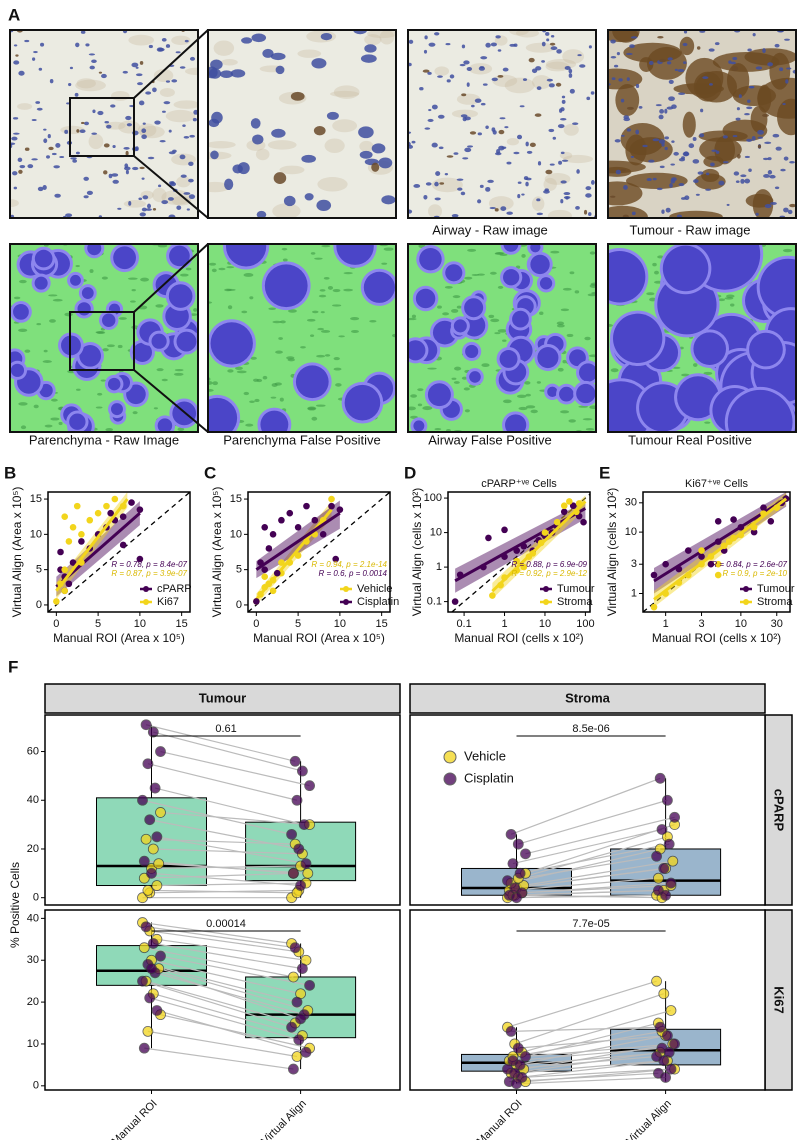 The image size is (800, 1140). Describe the element at coordinates (631, 503) in the screenshot. I see `y-tick-label: 30` at that location.